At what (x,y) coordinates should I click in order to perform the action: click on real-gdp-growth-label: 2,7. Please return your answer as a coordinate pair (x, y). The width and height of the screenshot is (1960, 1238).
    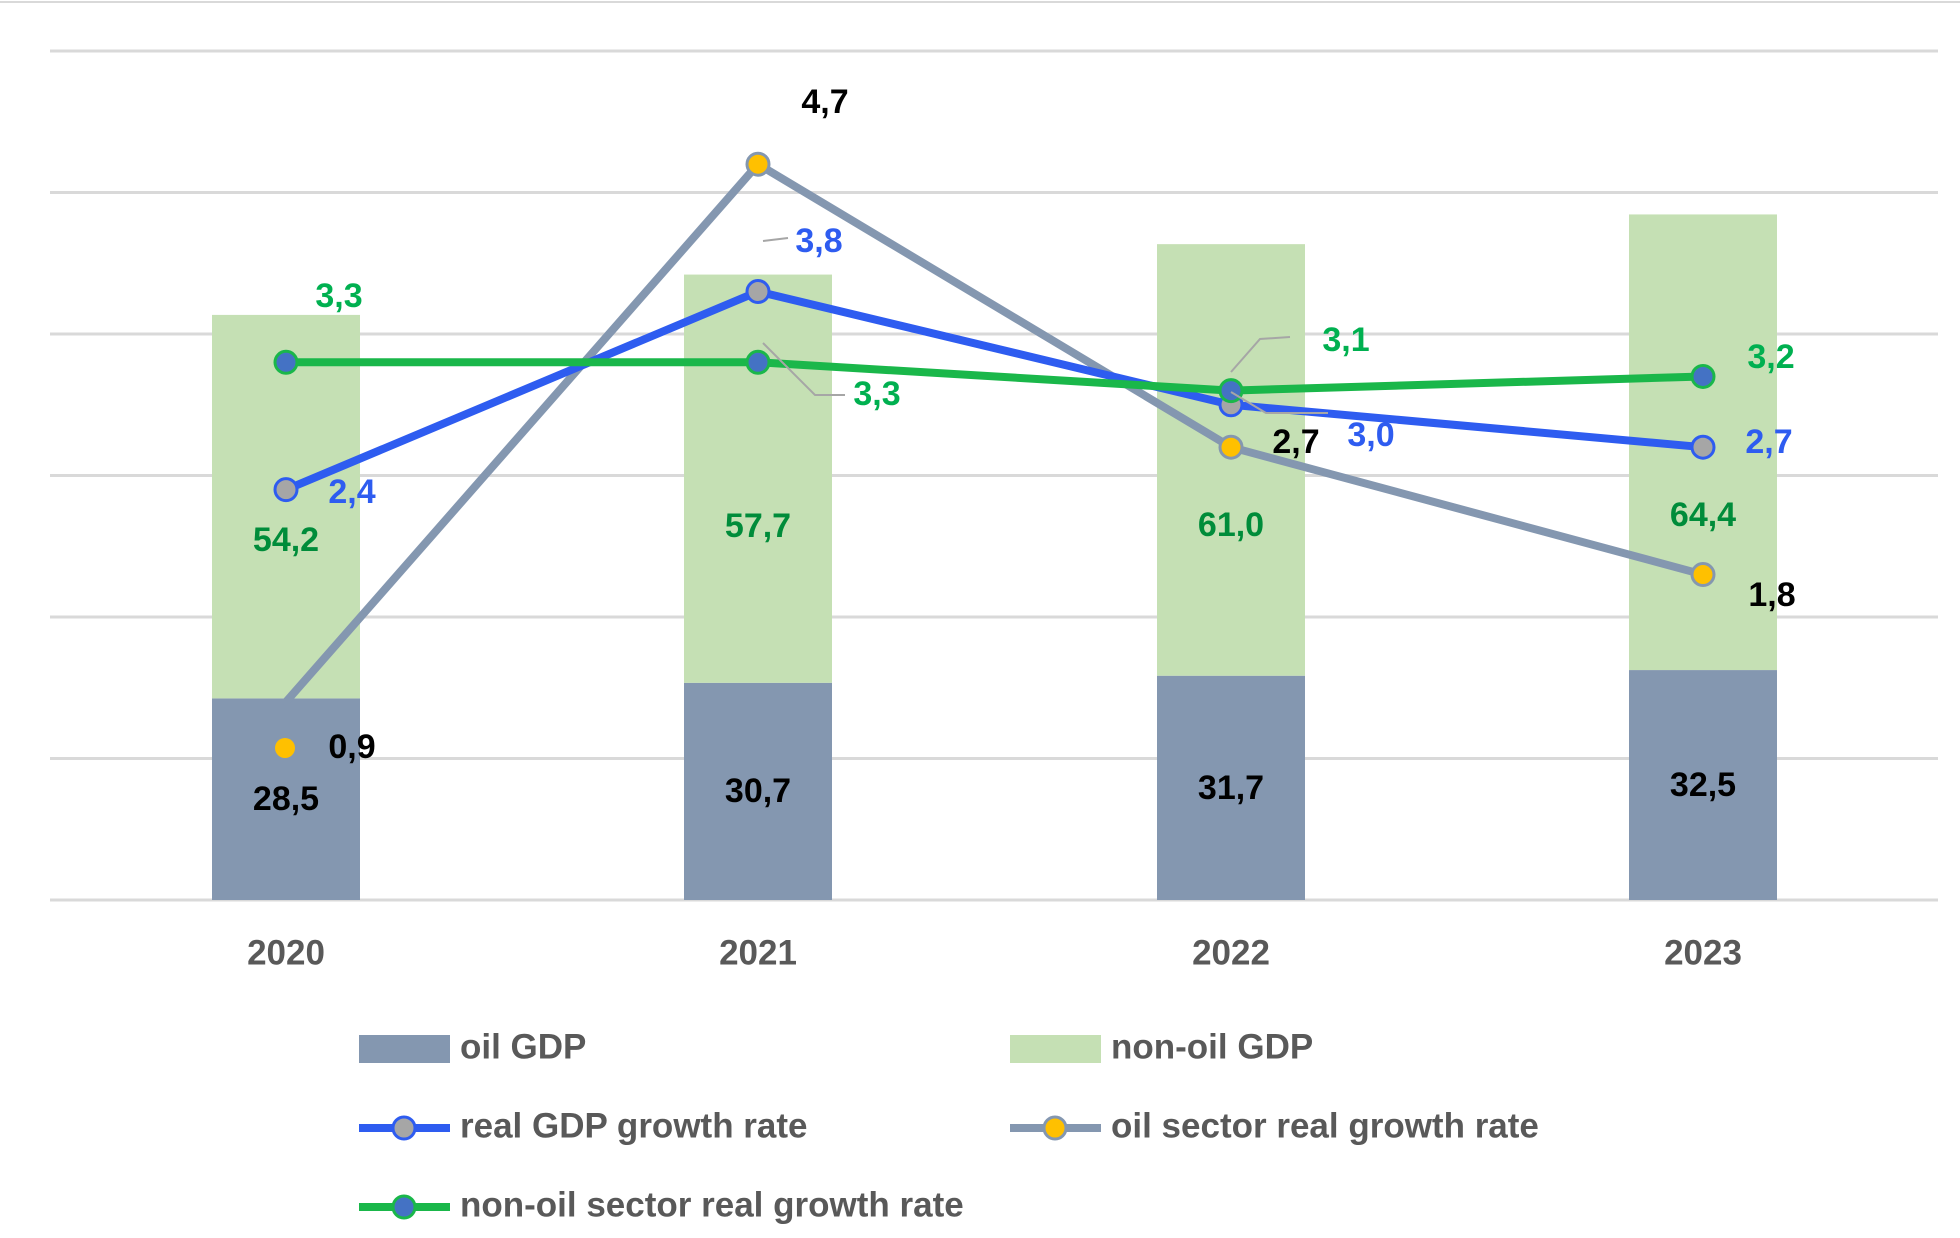
    Looking at the image, I should click on (1768, 442).